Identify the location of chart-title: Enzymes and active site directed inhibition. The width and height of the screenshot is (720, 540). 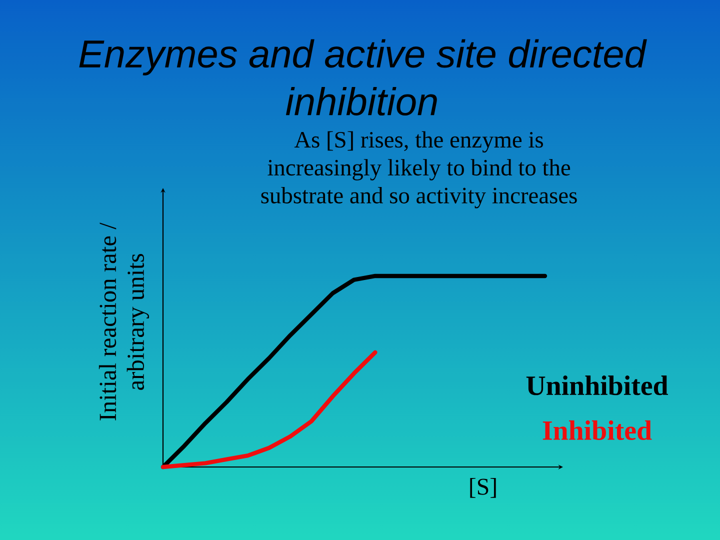
(363, 77).